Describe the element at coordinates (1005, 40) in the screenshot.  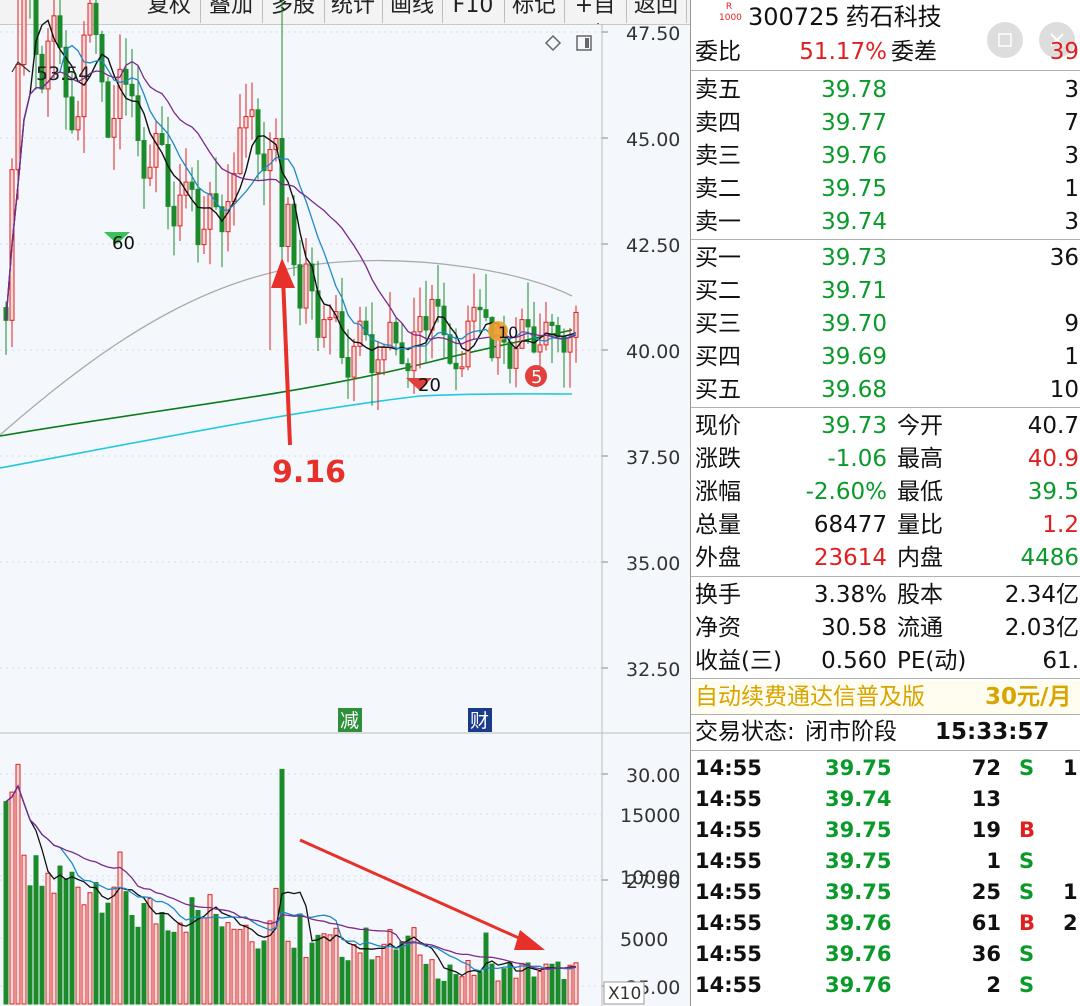
I see `popout-button` at that location.